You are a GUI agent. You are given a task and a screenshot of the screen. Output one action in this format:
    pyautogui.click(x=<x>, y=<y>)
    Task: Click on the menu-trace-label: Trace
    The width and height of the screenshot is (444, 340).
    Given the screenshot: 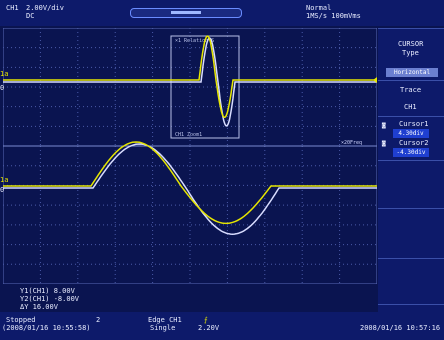 What is the action you would take?
    pyautogui.click(x=411, y=90)
    